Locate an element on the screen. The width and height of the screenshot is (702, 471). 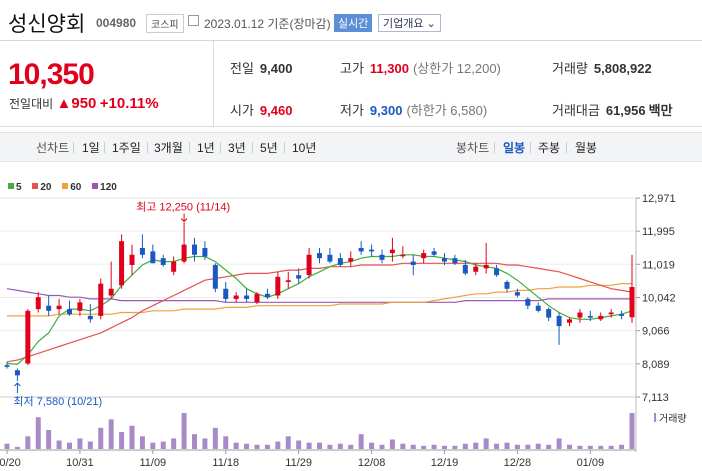
realtime-button: 실시간 is located at coordinates (353, 23).